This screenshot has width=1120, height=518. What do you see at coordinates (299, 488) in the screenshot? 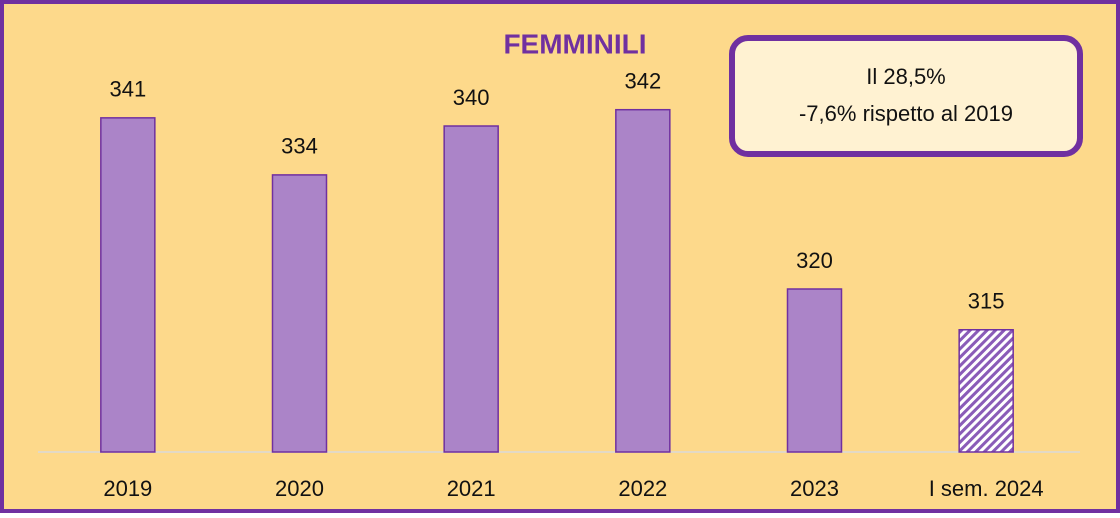
I see `x-tick-label: 2020` at bounding box center [299, 488].